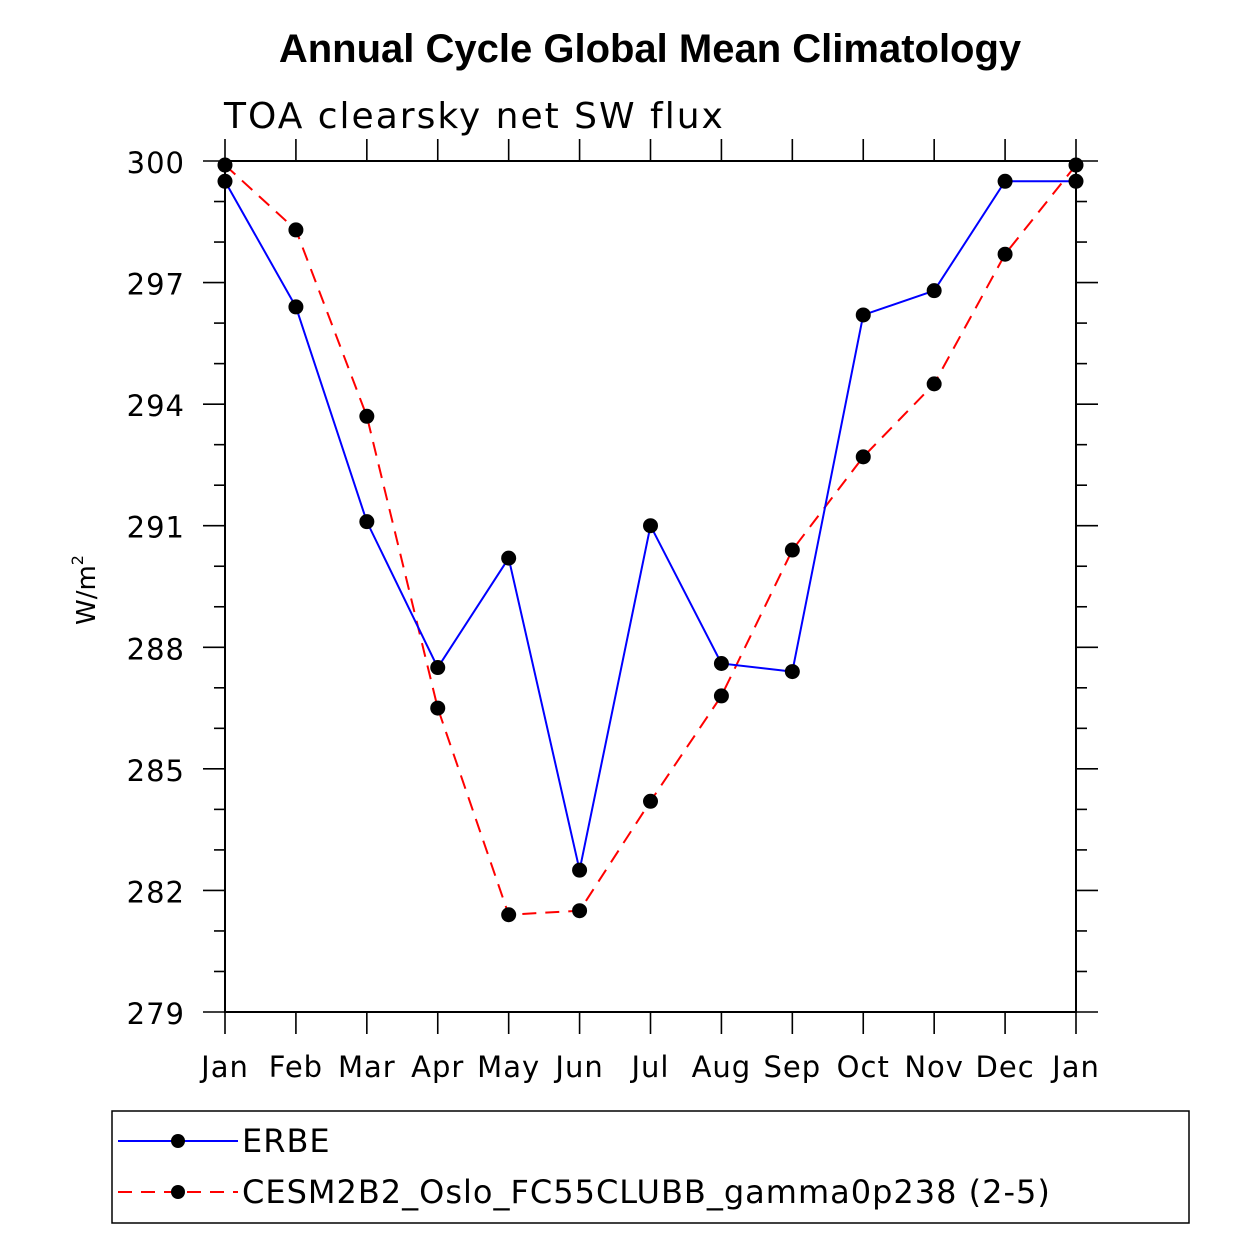  What do you see at coordinates (437, 1067) in the screenshot?
I see `x-tick-label: Apr` at bounding box center [437, 1067].